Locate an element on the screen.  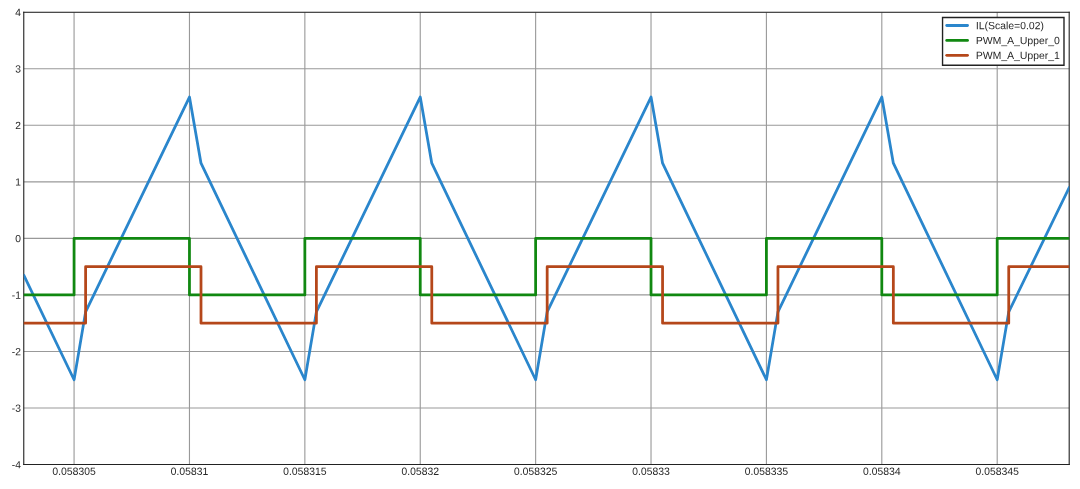
y-tick-label: -1 is located at coordinates (16, 295).